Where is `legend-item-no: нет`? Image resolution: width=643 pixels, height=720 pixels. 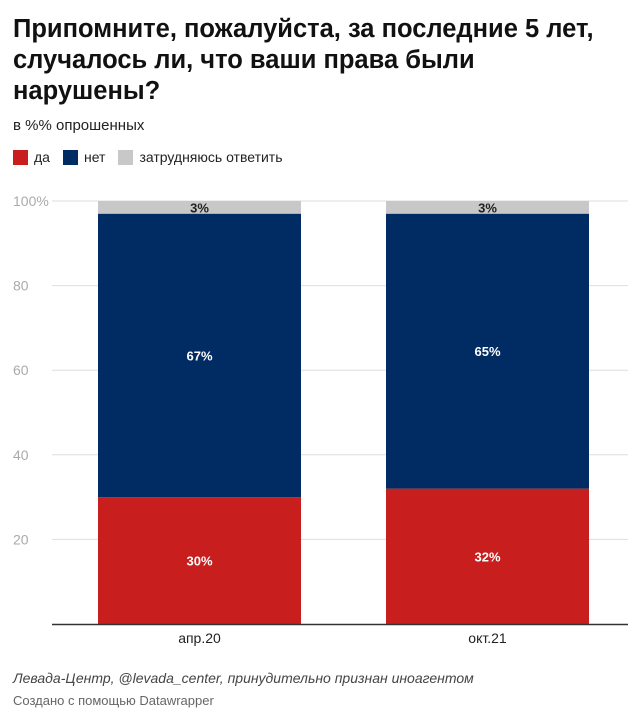
legend-item-no: нет is located at coordinates (84, 157).